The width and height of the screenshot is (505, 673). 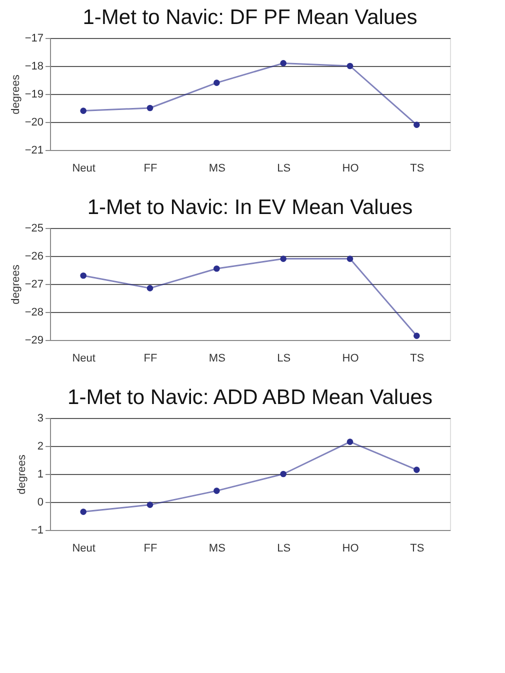 I want to click on chart-title: 1-Met to Navic: DF PF Mean Values, so click(x=250, y=17).